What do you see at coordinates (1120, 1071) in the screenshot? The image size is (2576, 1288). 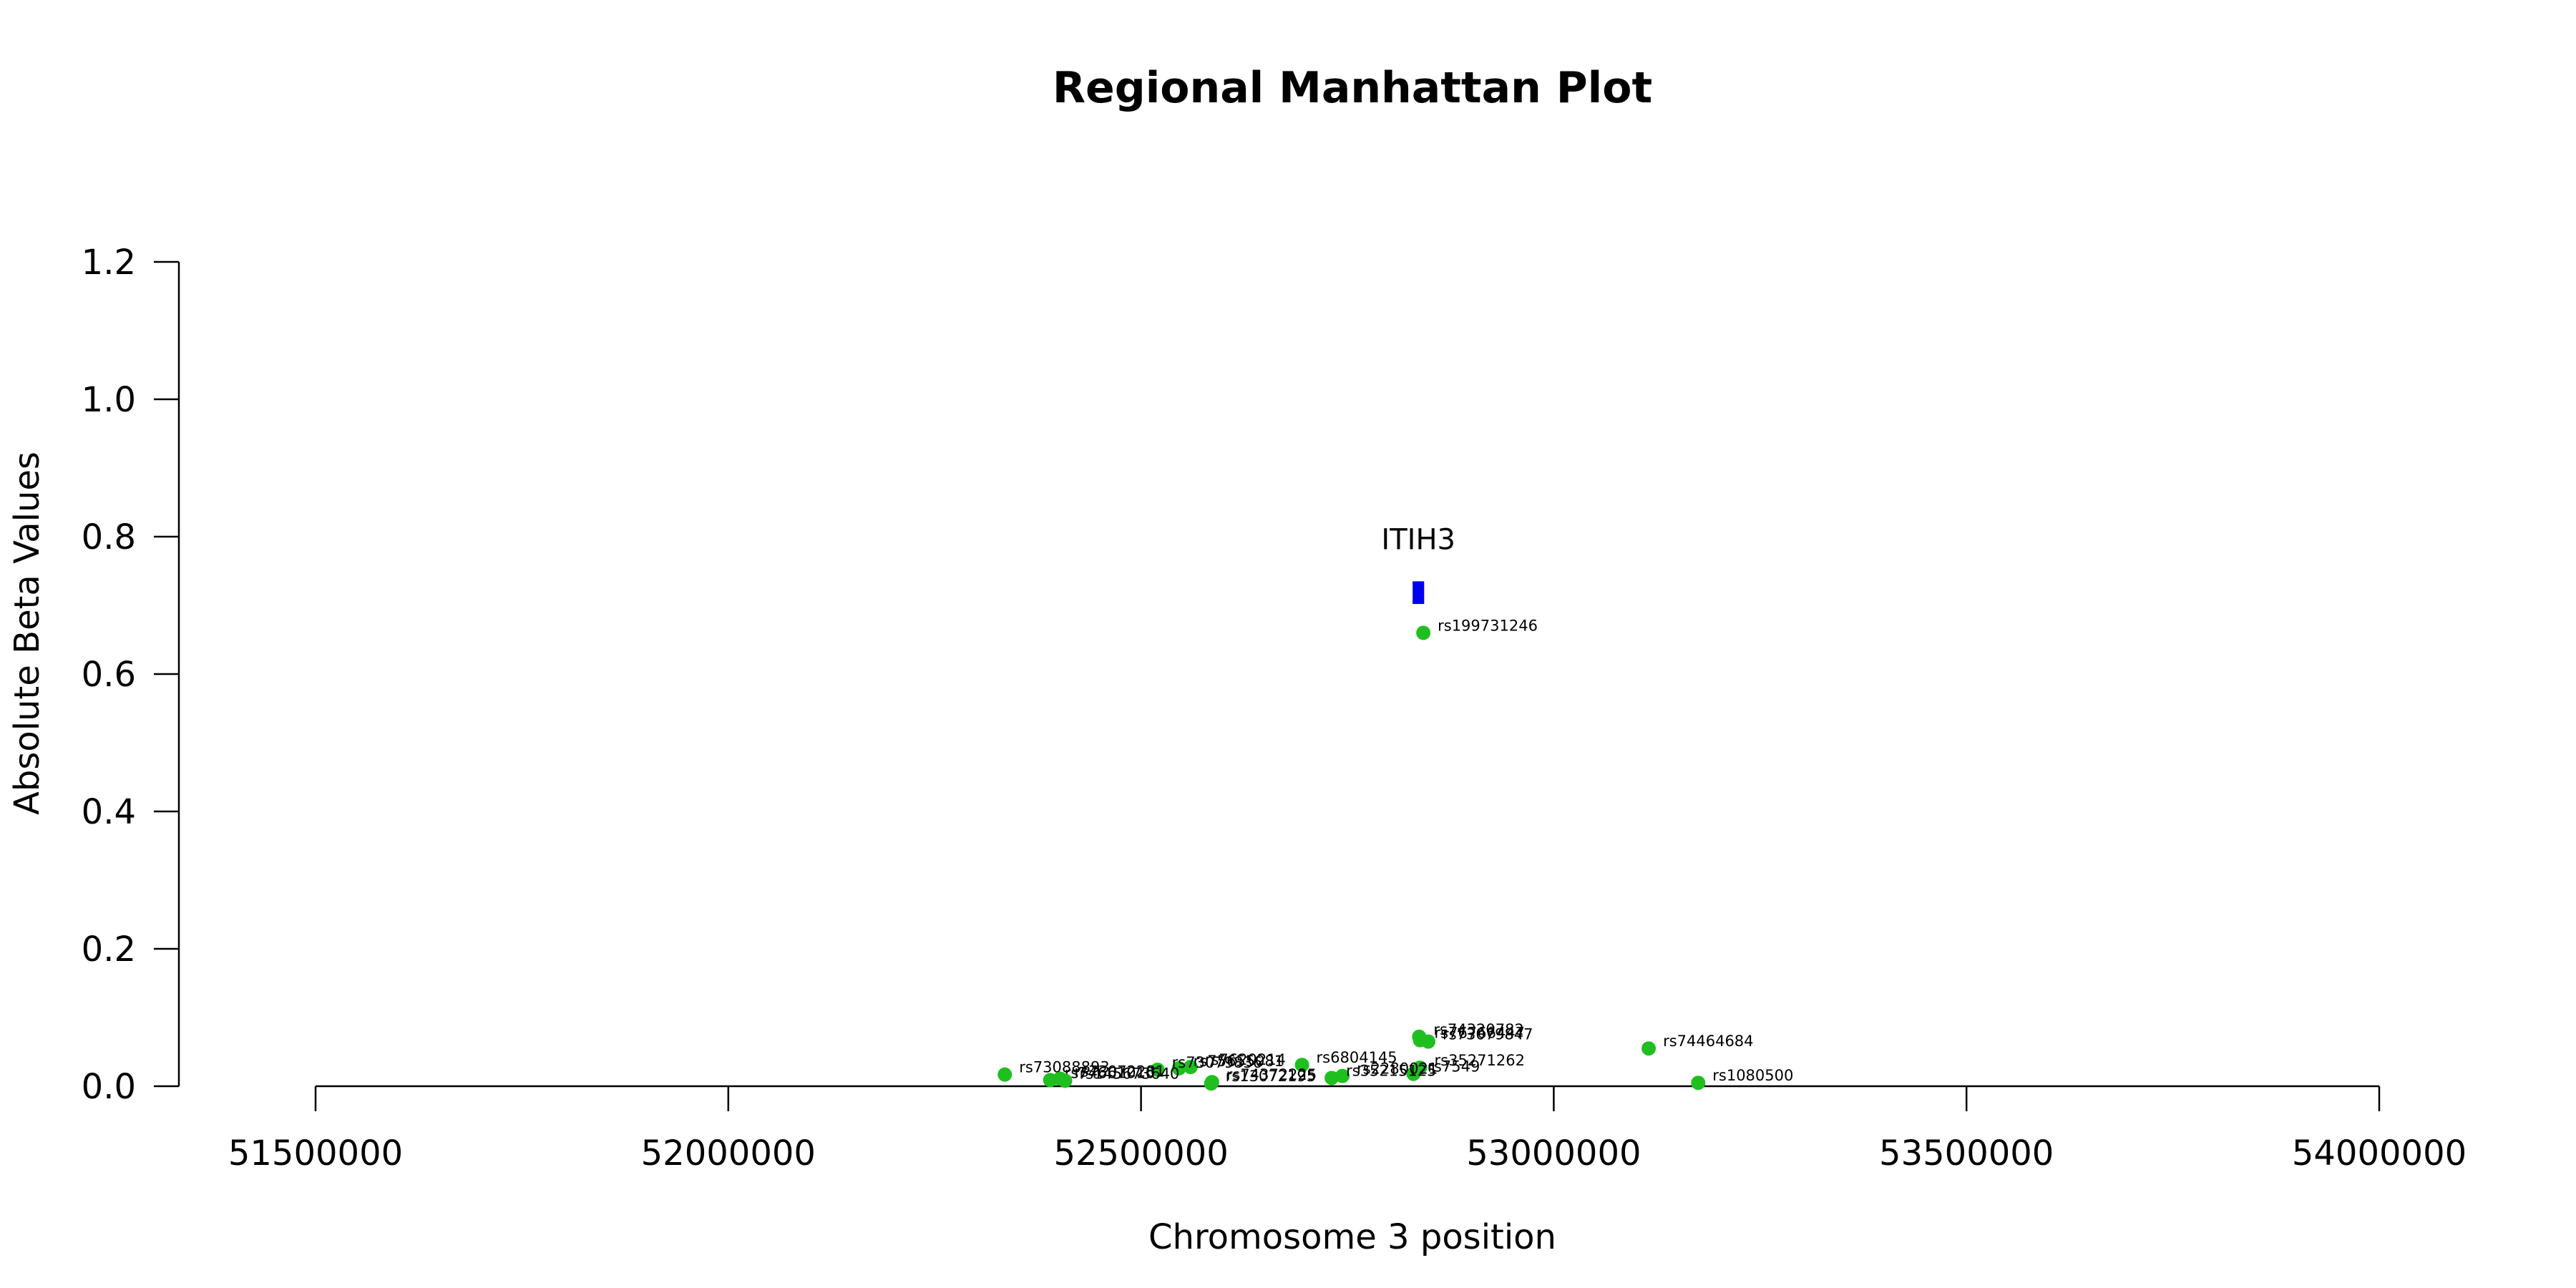 I see `snp-label: rs73072281` at bounding box center [1120, 1071].